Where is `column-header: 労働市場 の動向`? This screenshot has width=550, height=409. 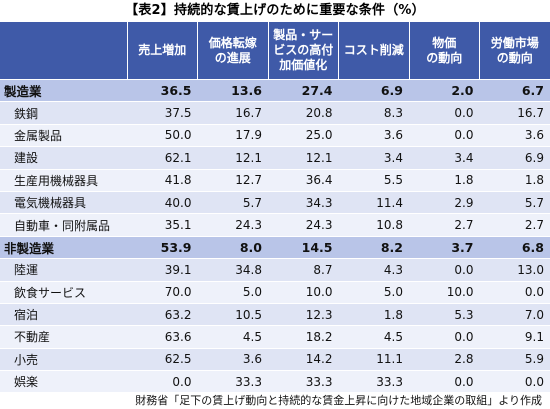
column-header: 労働市場 の動向 is located at coordinates (514, 51).